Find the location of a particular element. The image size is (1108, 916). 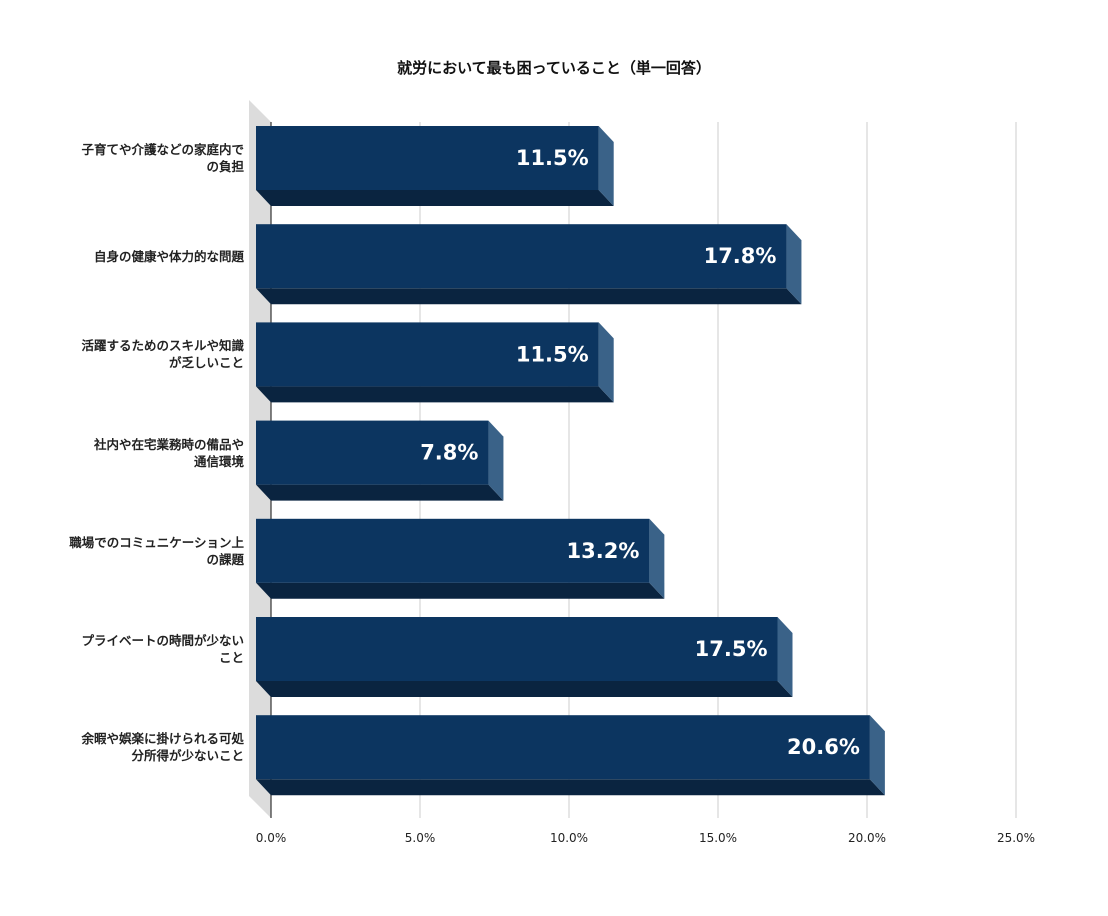

bar: 17.5% is located at coordinates (524, 657).